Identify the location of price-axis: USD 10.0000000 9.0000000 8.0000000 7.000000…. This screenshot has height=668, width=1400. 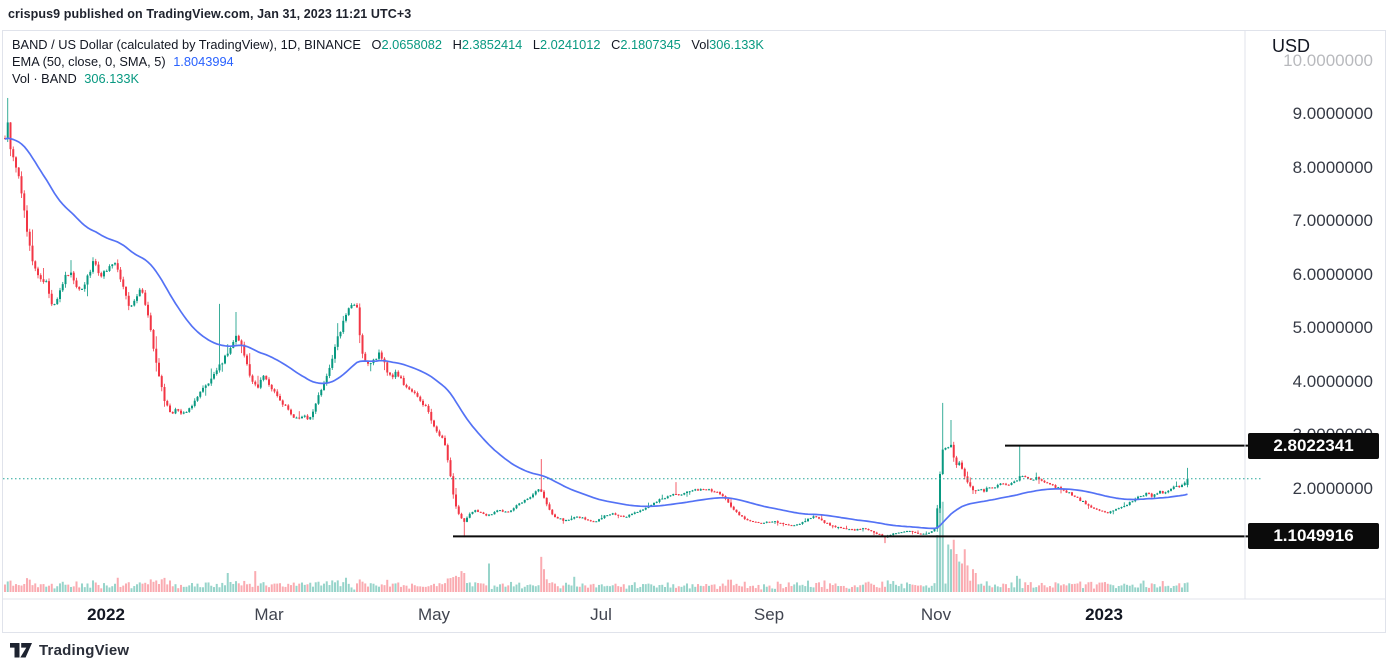
(1315, 315).